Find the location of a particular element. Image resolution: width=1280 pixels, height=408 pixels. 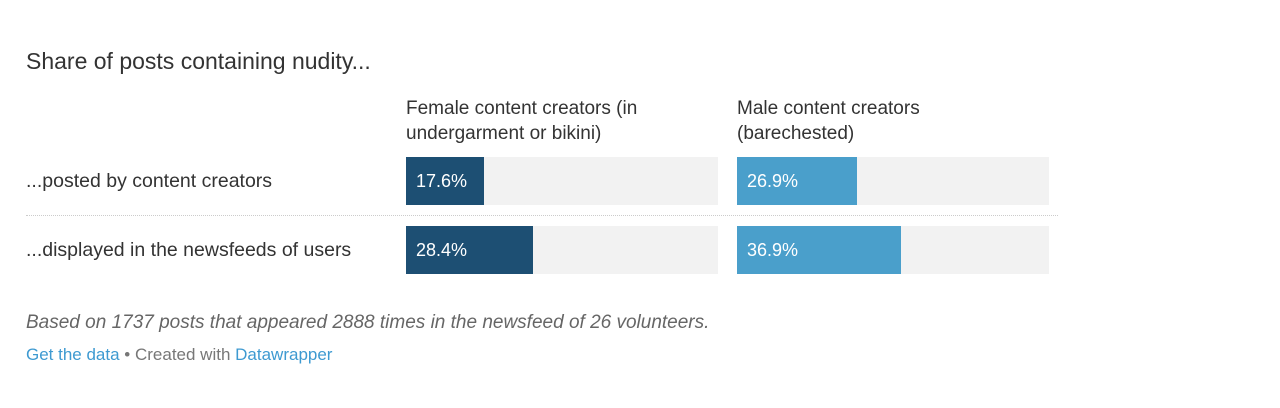

row-label-posted: ...posted by content creators is located at coordinates (149, 181).